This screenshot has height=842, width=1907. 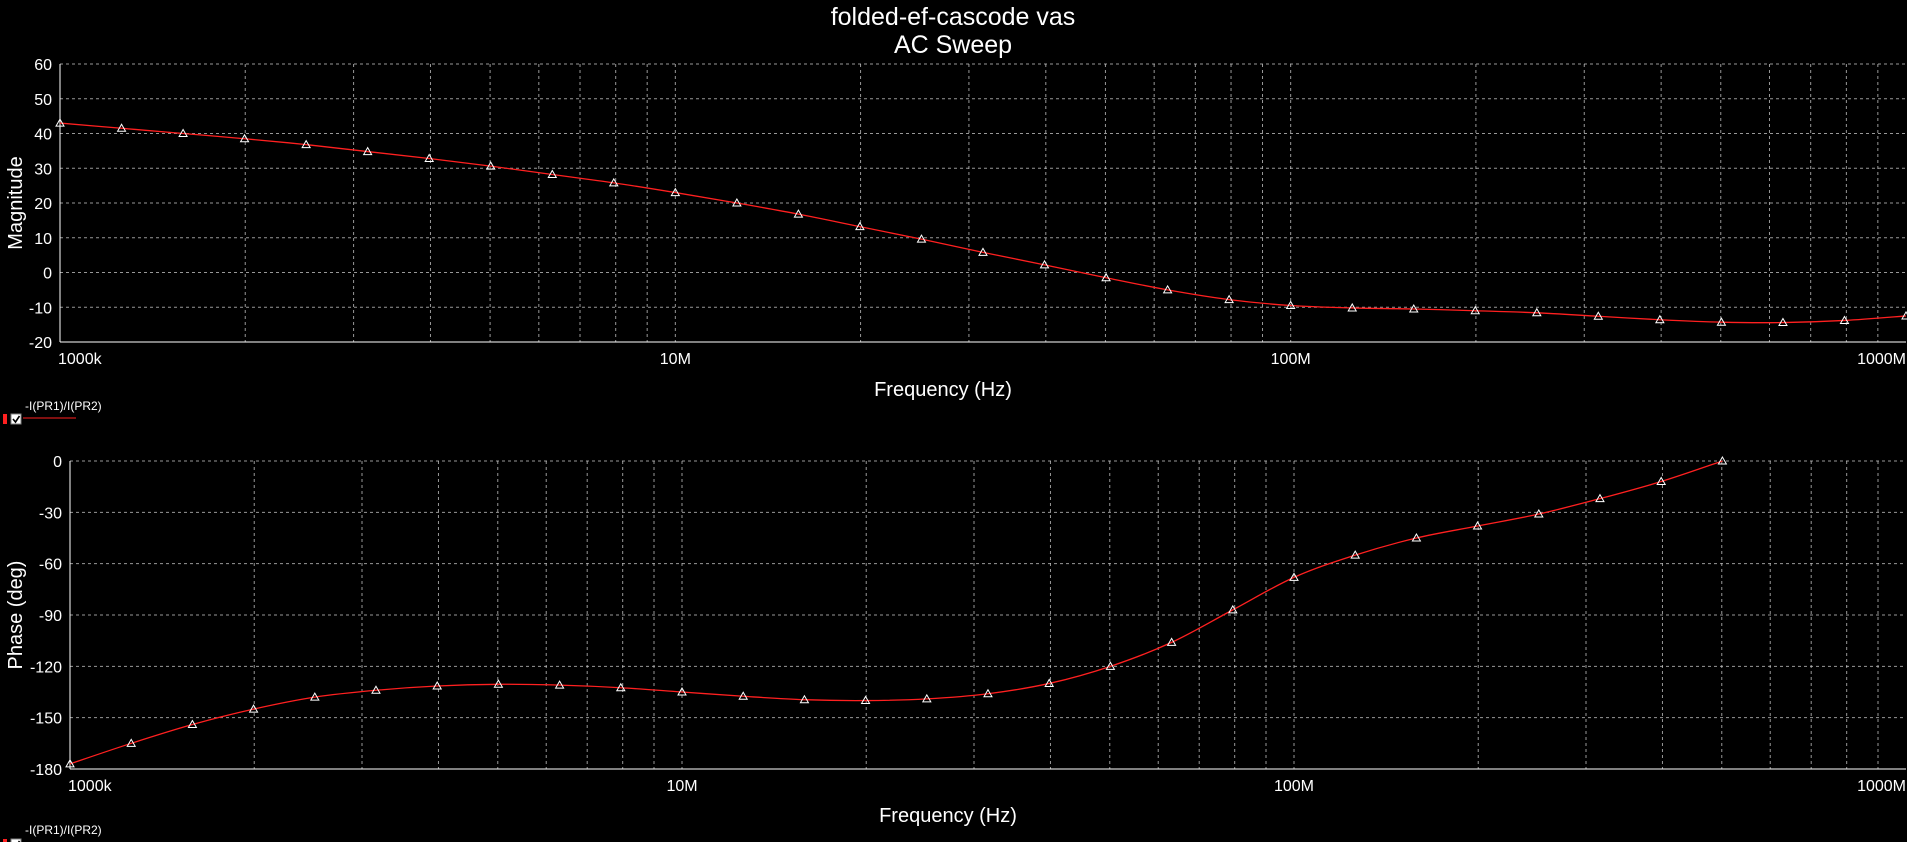 I want to click on checkmark-icon, so click(x=16, y=419).